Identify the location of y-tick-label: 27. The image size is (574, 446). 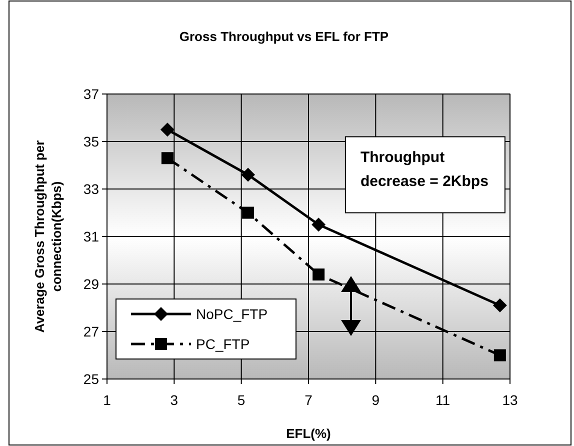
(91, 332).